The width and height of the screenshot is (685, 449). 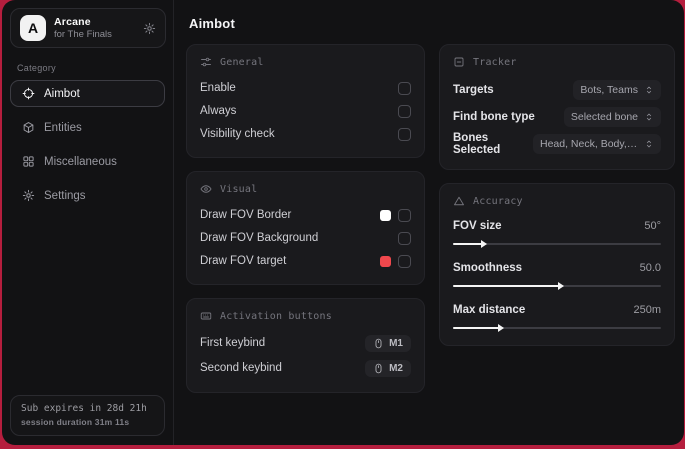 I want to click on setting-row-max-distance: Max distance 250m, so click(x=557, y=316).